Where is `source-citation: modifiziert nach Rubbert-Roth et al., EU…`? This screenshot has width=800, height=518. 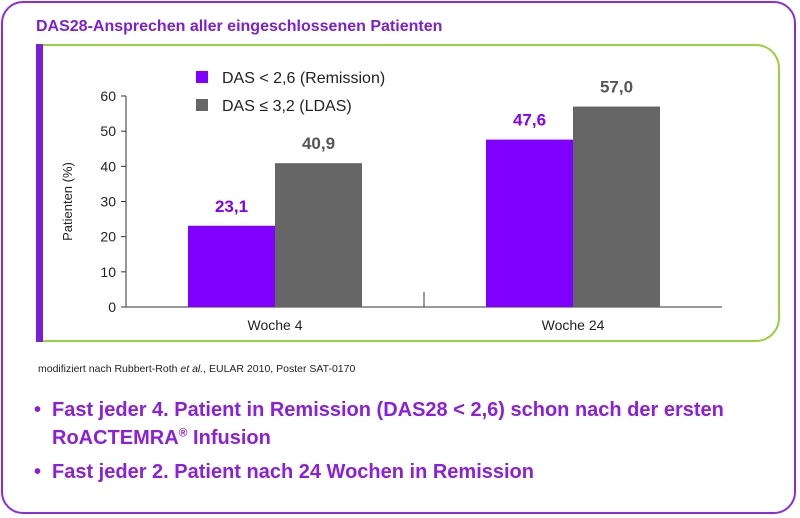 source-citation: modifiziert nach Rubbert-Roth et al., EU… is located at coordinates (196, 369).